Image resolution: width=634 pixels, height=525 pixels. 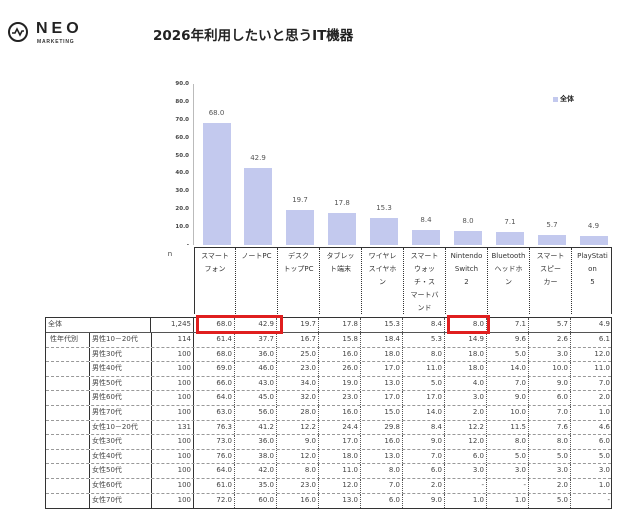 I want to click on bar-value-label: 15.3, so click(x=384, y=207).